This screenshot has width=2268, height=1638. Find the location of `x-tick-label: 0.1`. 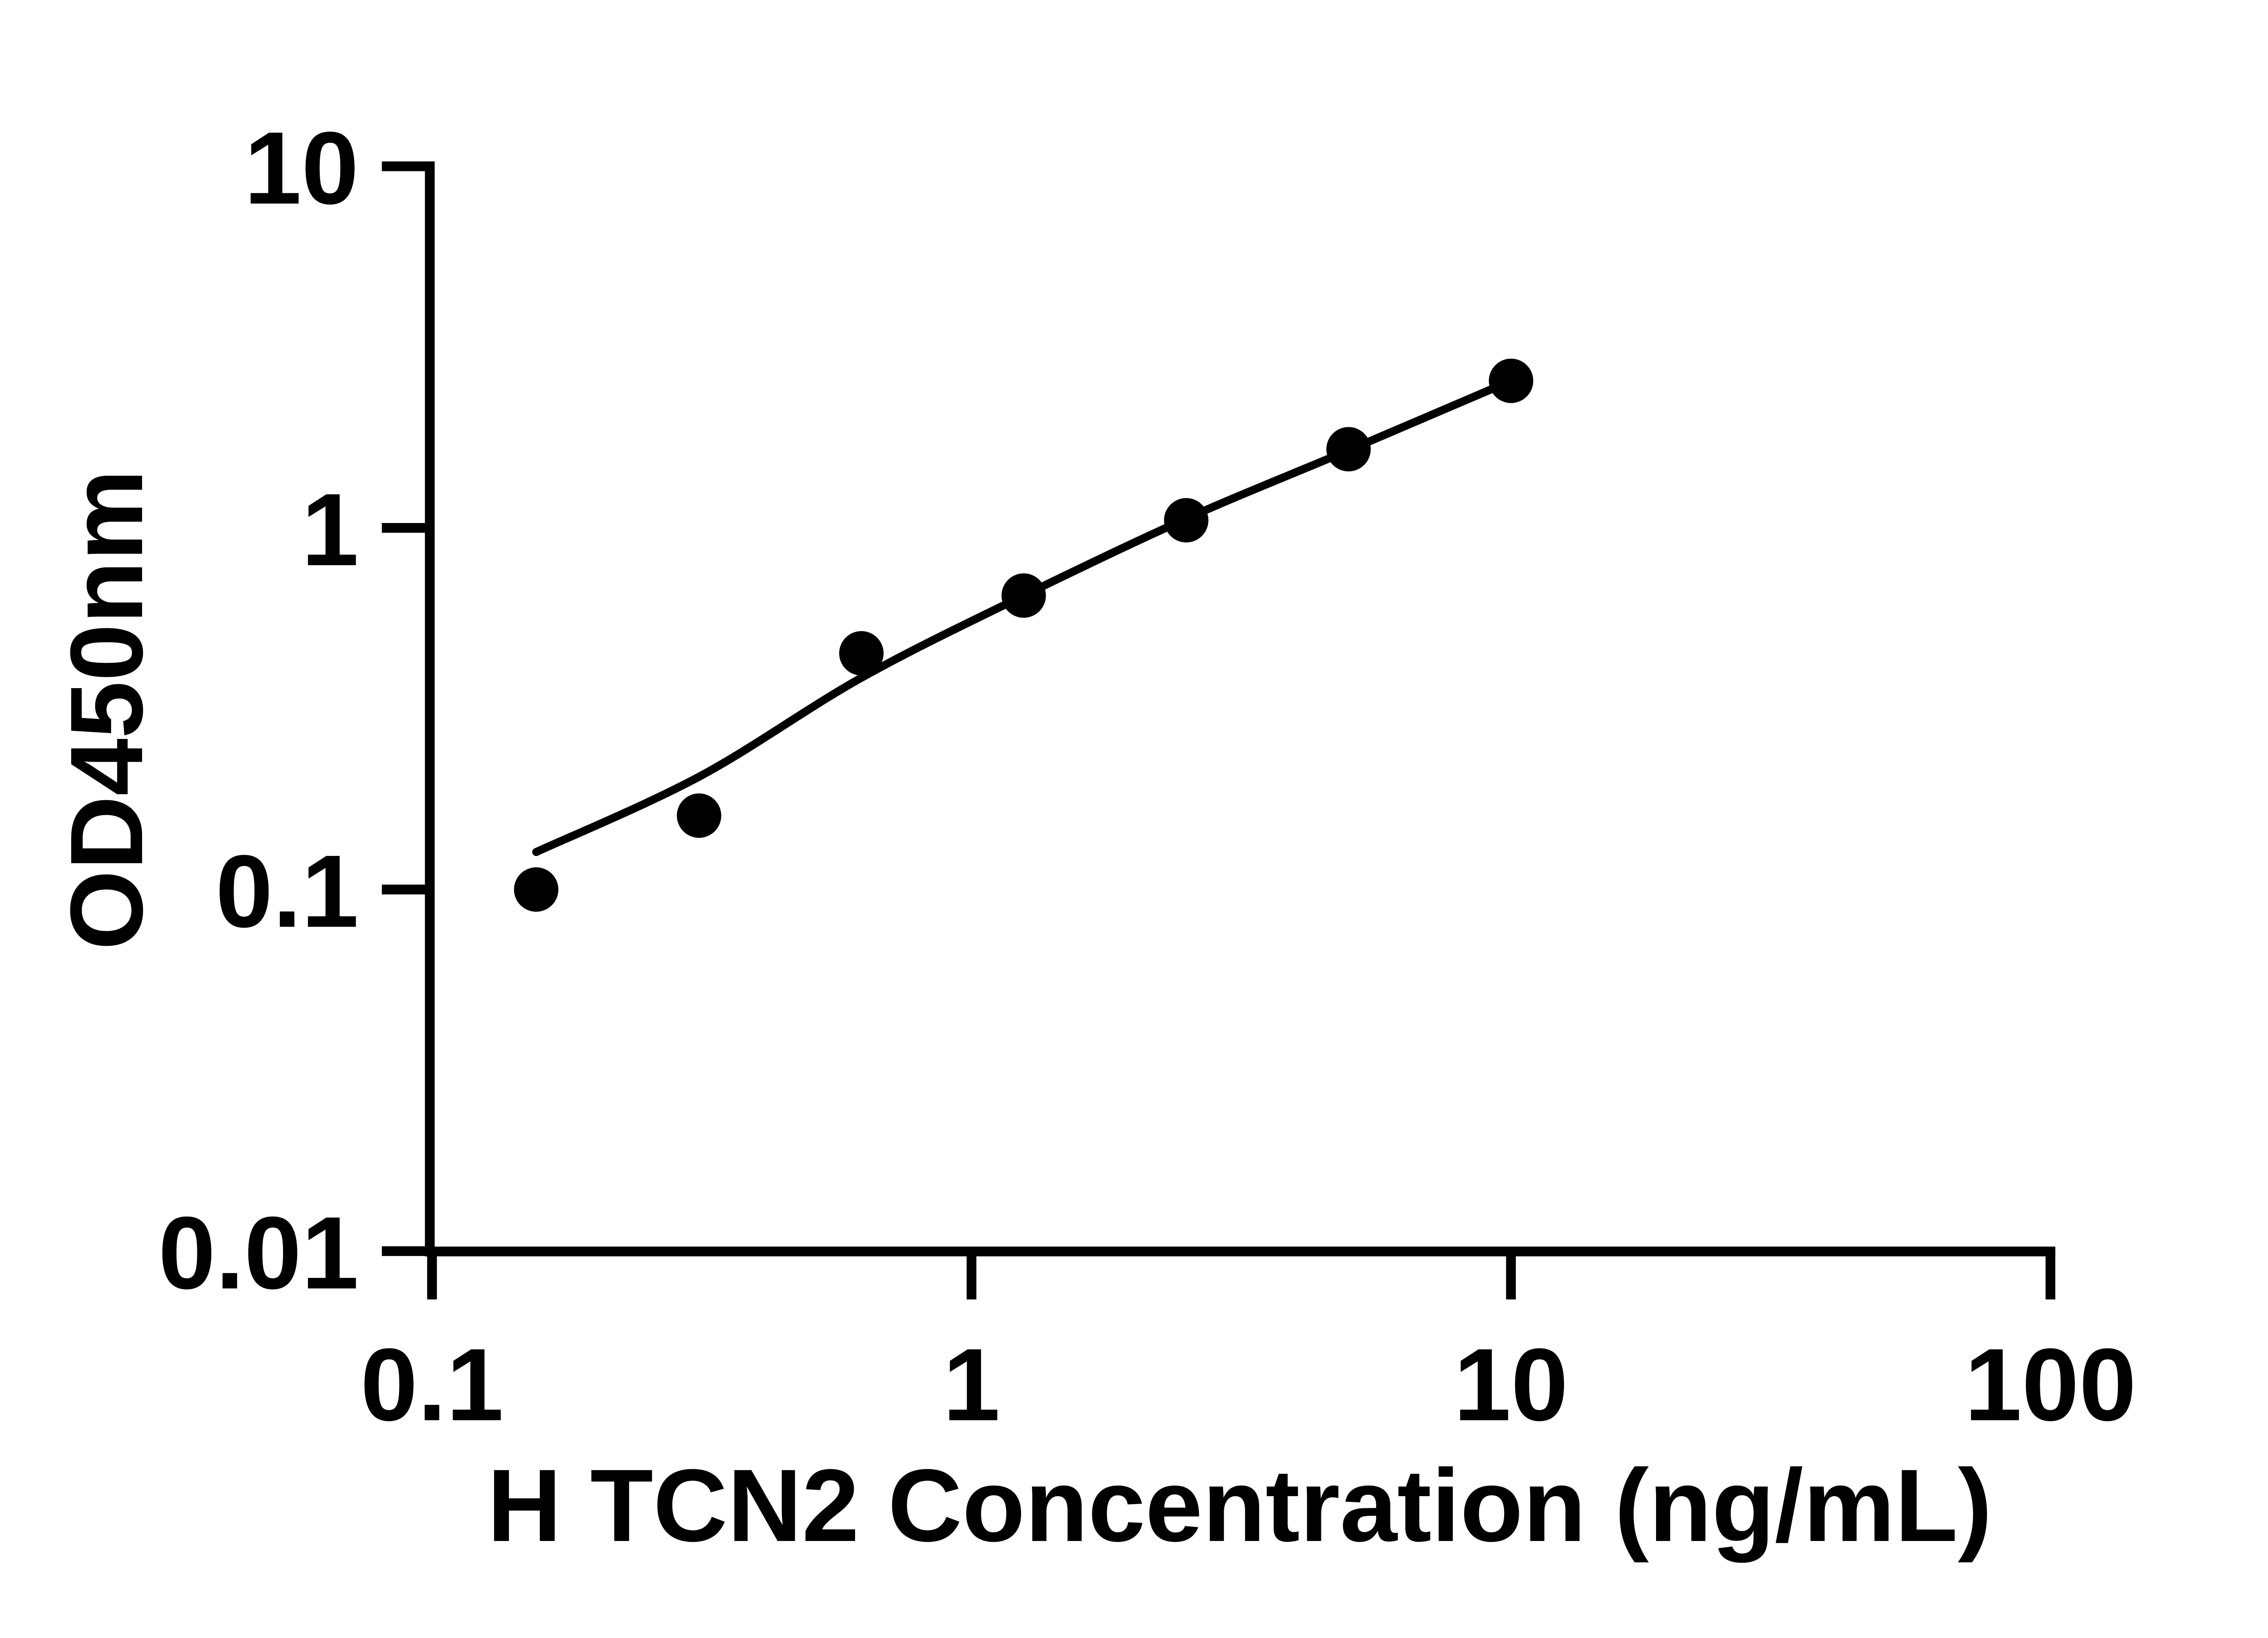

x-tick-label: 0.1 is located at coordinates (433, 1384).